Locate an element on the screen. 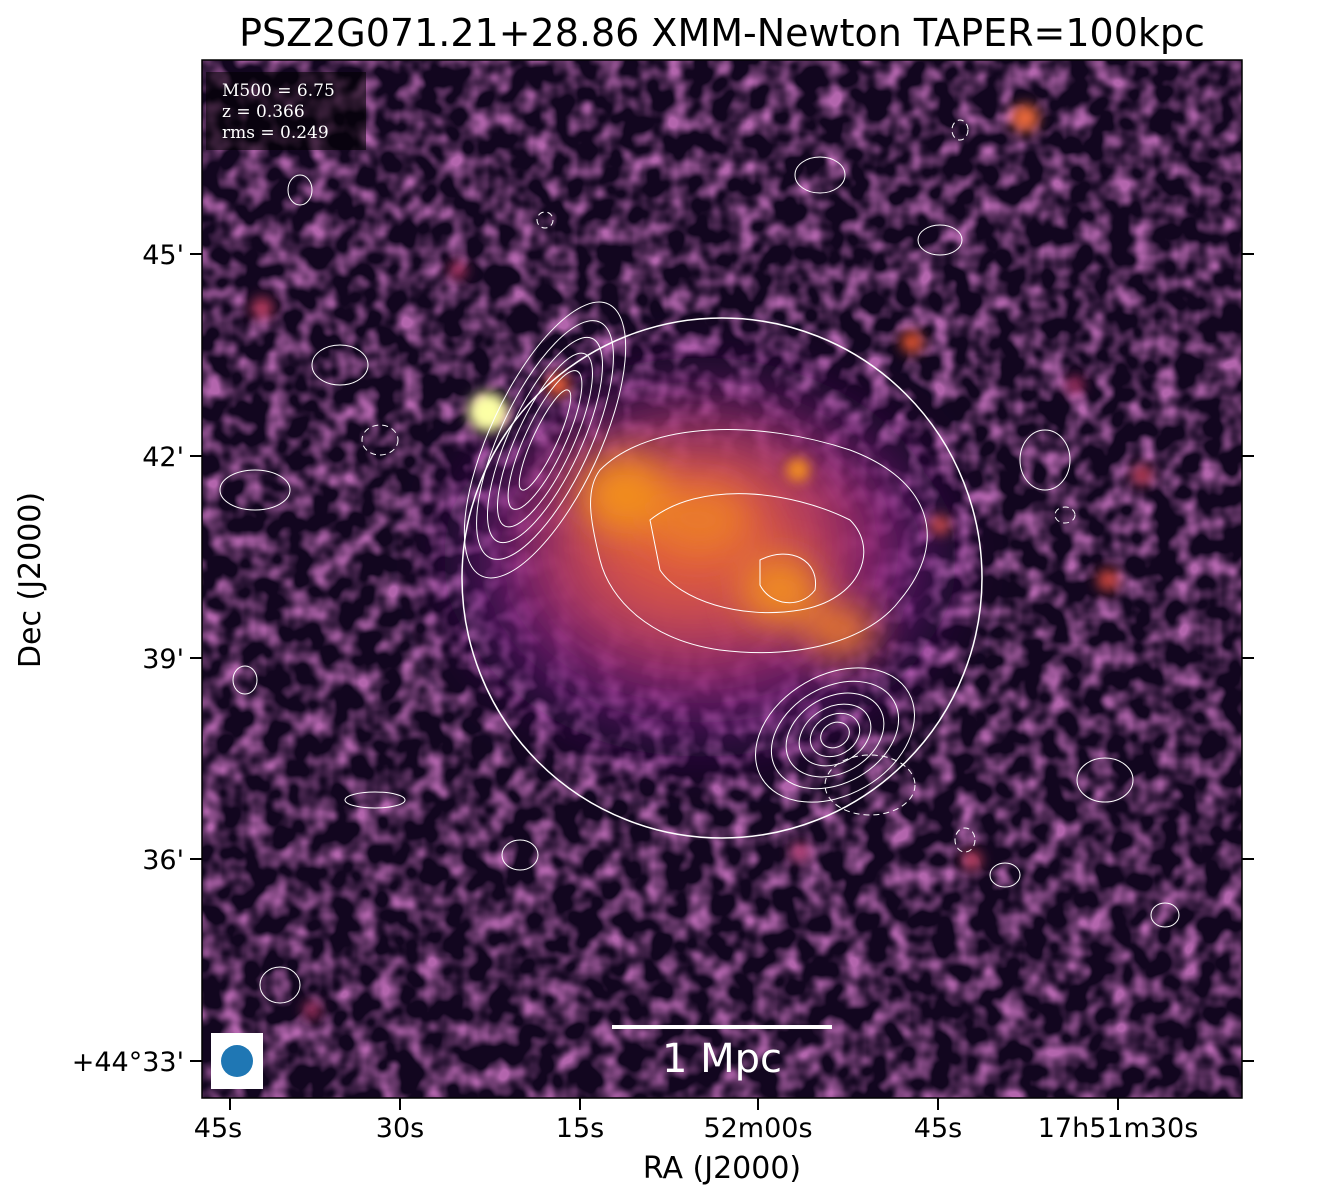  dec-tick-label: 39' is located at coordinates (163, 659).